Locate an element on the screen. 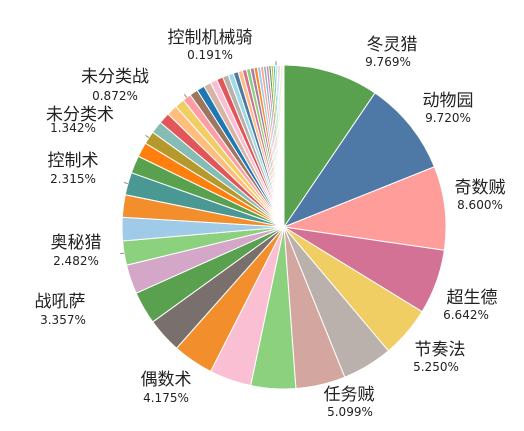 The height and width of the screenshot is (431, 524). slice-percent-label: 0.191% is located at coordinates (210, 55).